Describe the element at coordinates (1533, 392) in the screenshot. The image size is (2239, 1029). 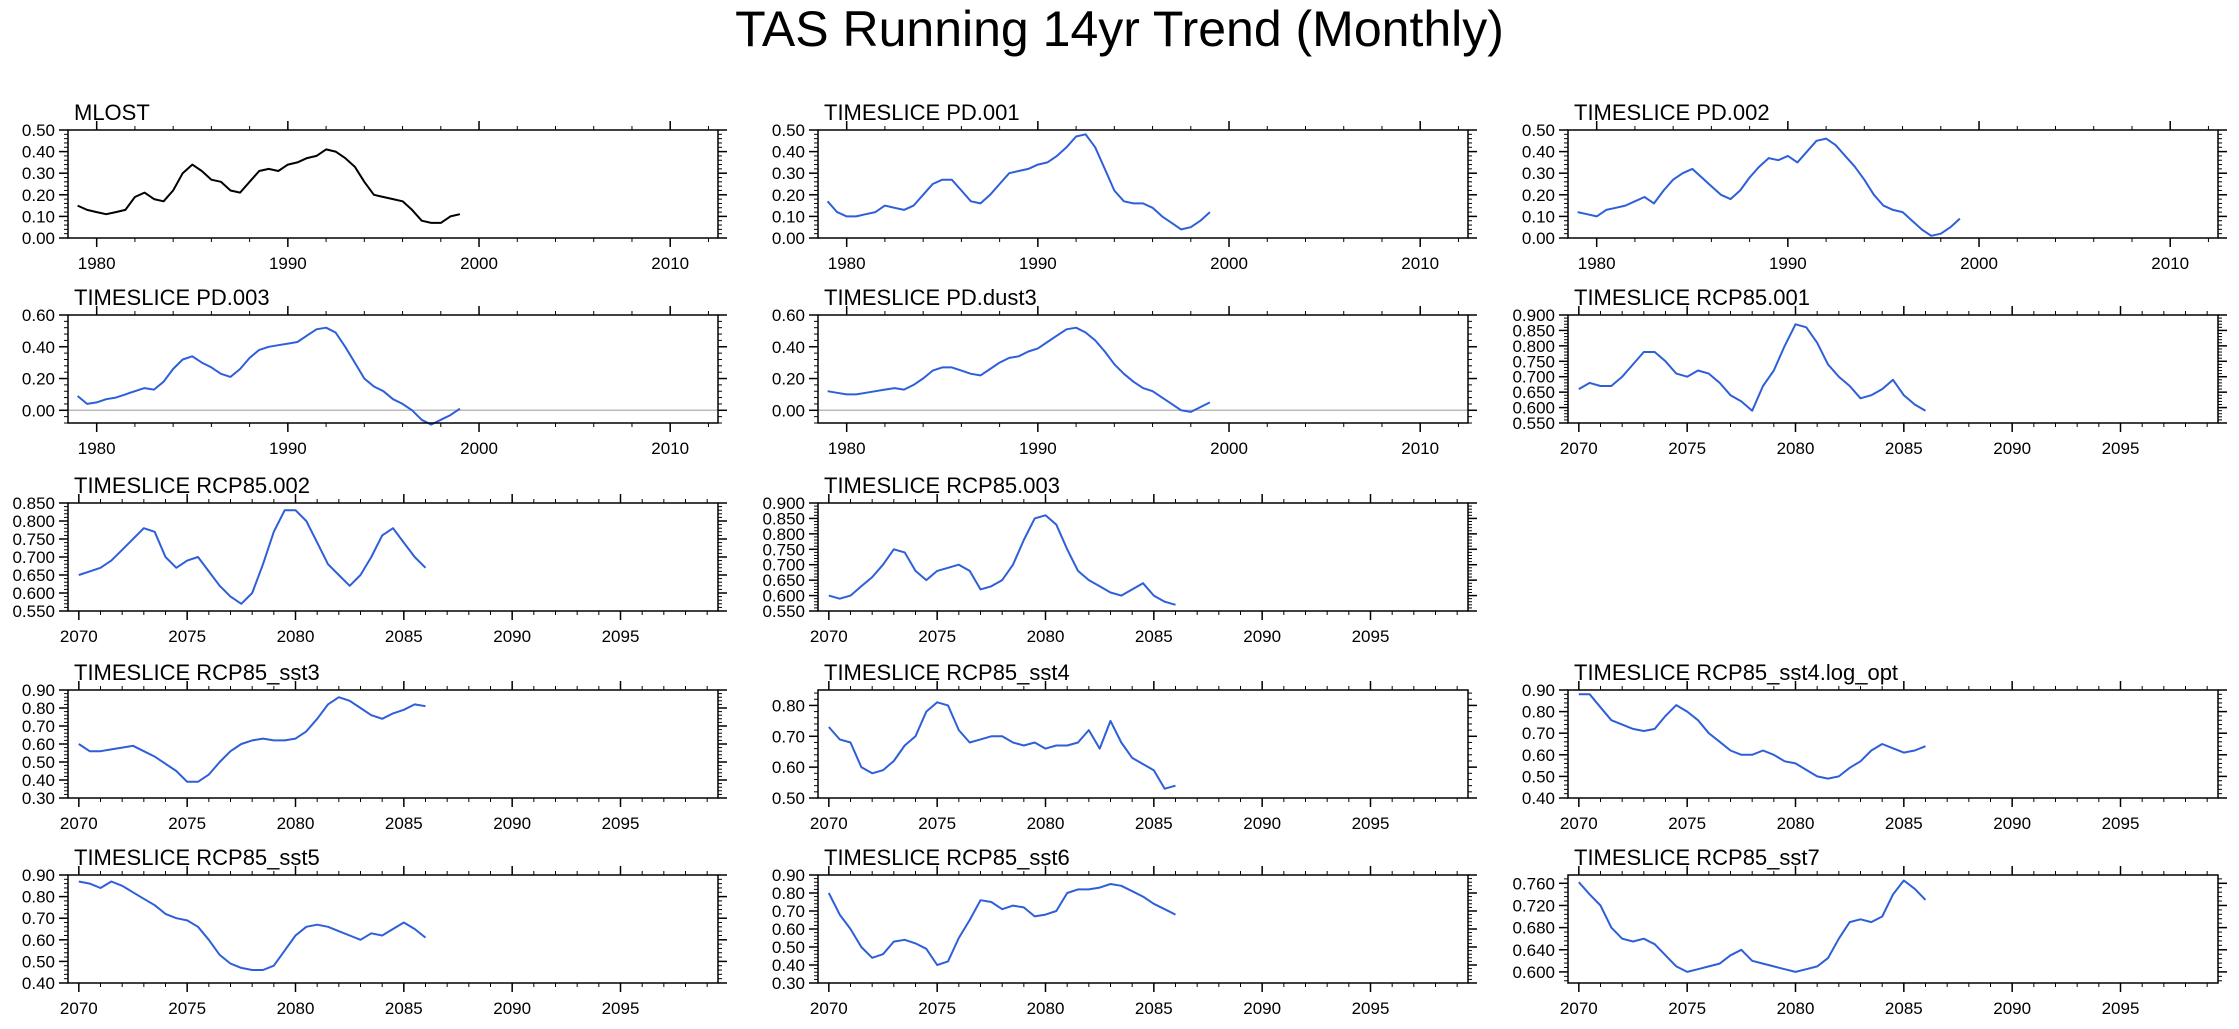
I see `y-tick-label: 0.650` at that location.